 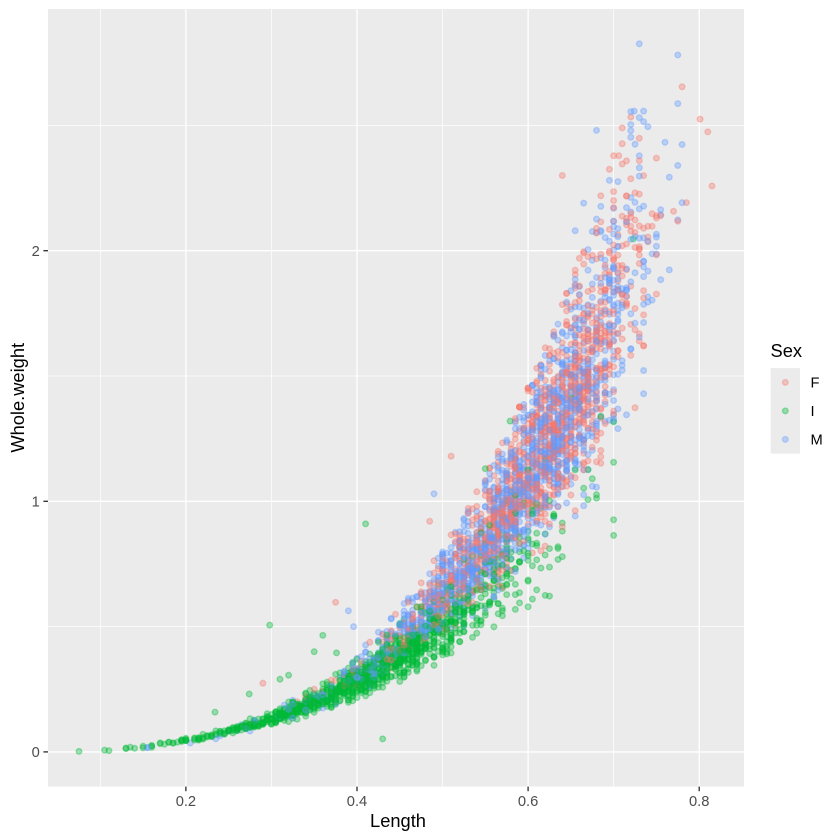 I want to click on svg-text: F, so click(x=815, y=384).